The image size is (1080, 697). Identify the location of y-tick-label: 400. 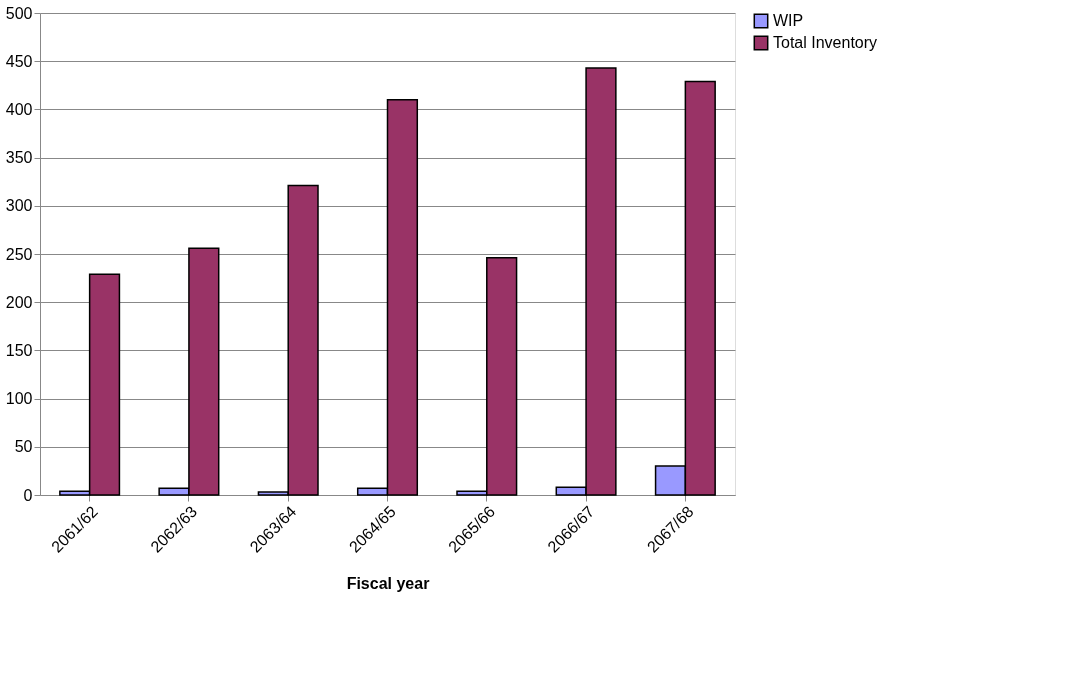
(19, 109).